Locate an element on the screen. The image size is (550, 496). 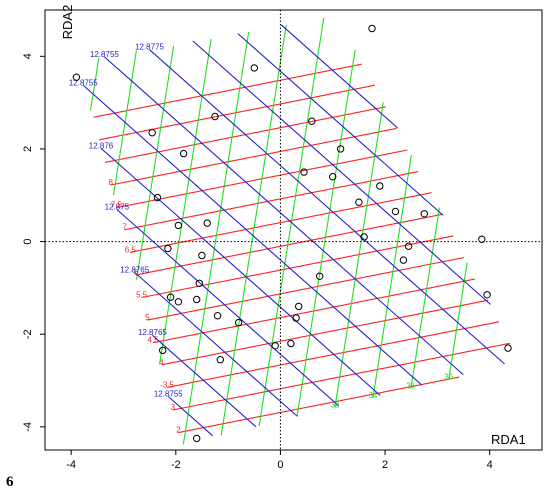
y-tick-label: 2 is located at coordinates (28, 149).